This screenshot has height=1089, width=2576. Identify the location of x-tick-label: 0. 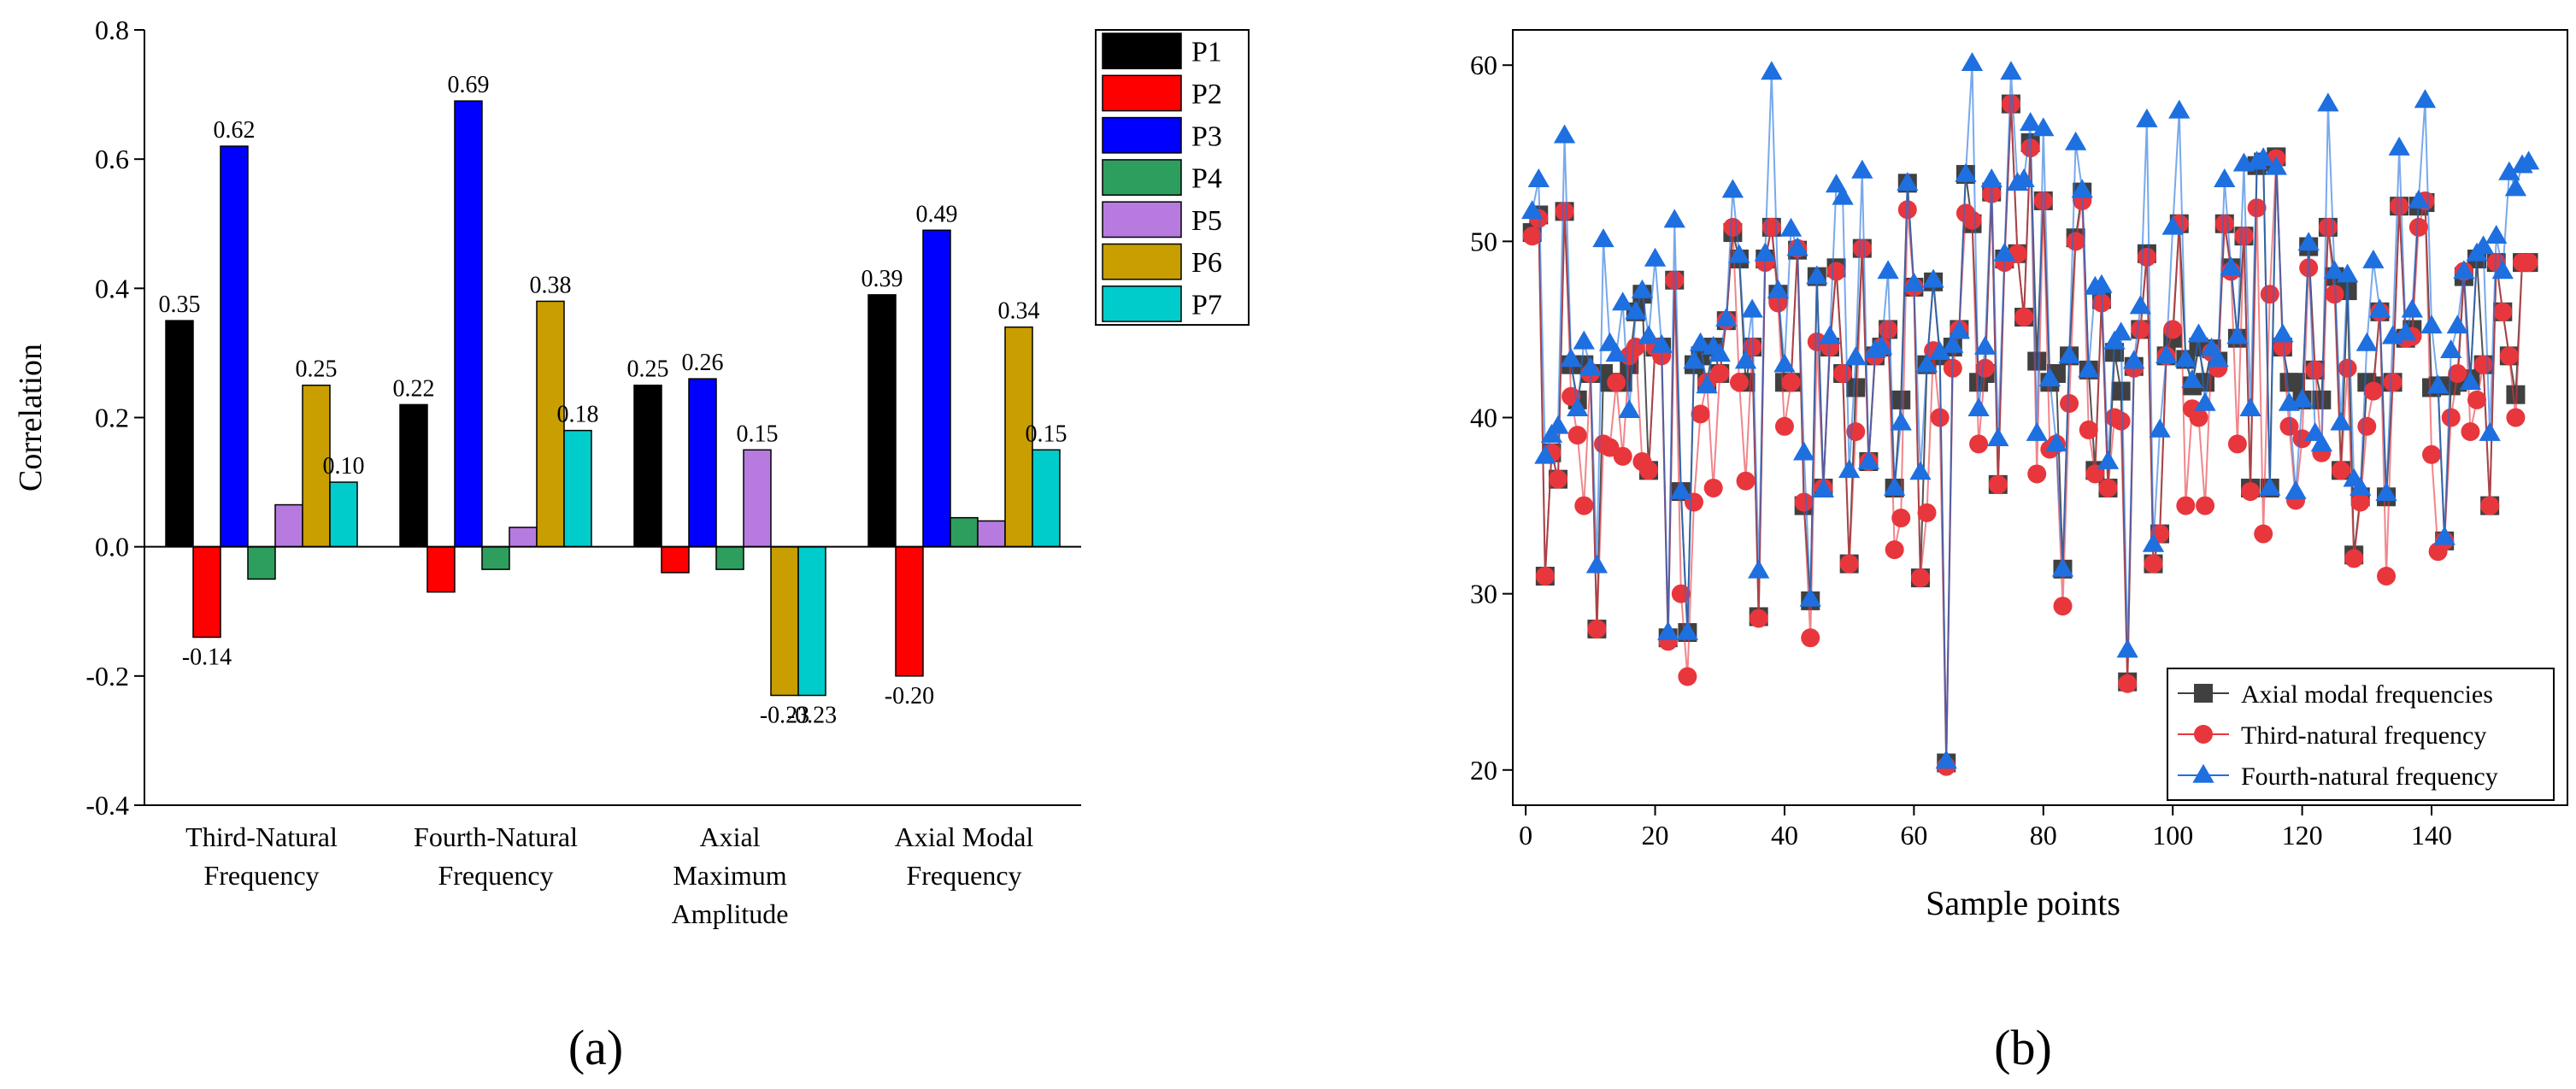
(1525, 835).